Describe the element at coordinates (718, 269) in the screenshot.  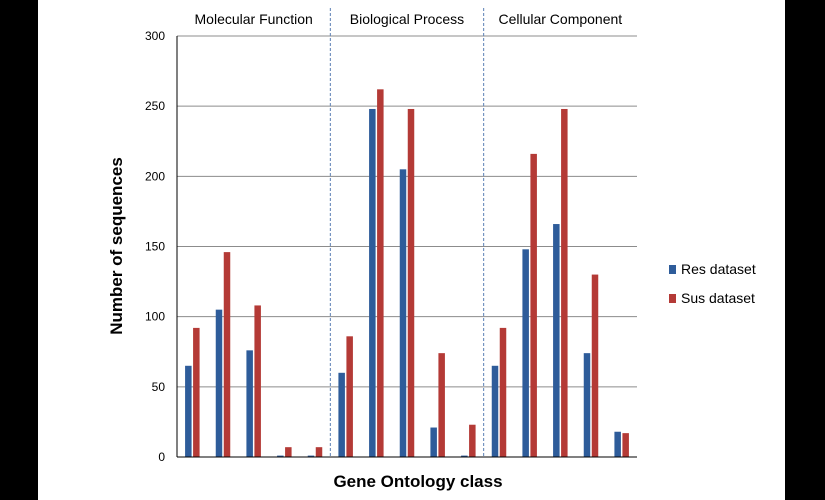
I see `legend-label: Res dataset` at that location.